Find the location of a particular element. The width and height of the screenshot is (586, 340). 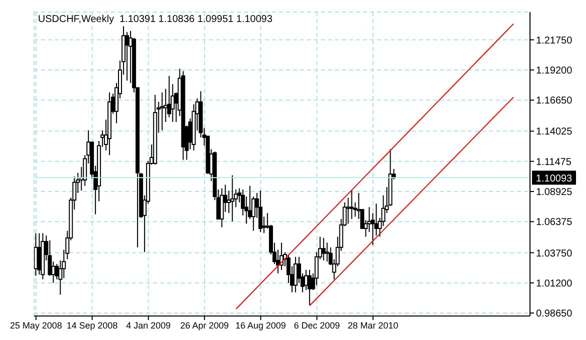

x-tick-label: 14 Sep 2008 is located at coordinates (92, 325).